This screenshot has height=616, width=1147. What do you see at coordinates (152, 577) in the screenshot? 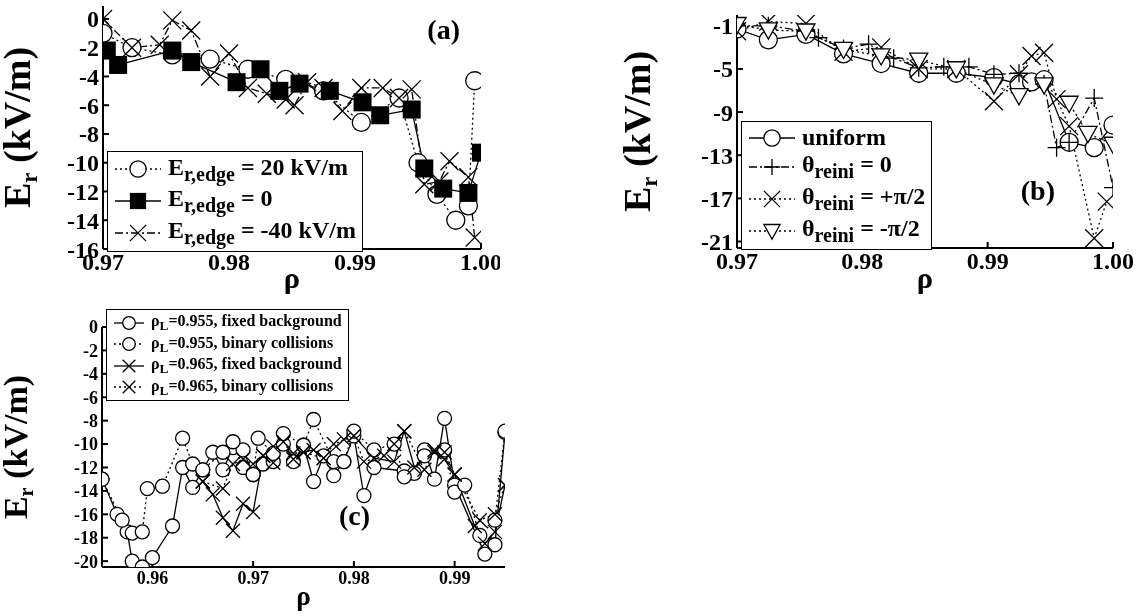
I see `x-tick-label: 0.96` at bounding box center [152, 577].